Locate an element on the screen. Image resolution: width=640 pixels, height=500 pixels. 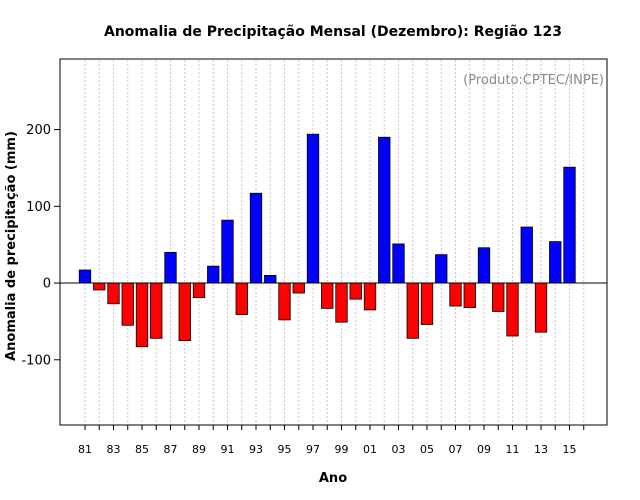
x-tick-label: 97 is located at coordinates (313, 449).